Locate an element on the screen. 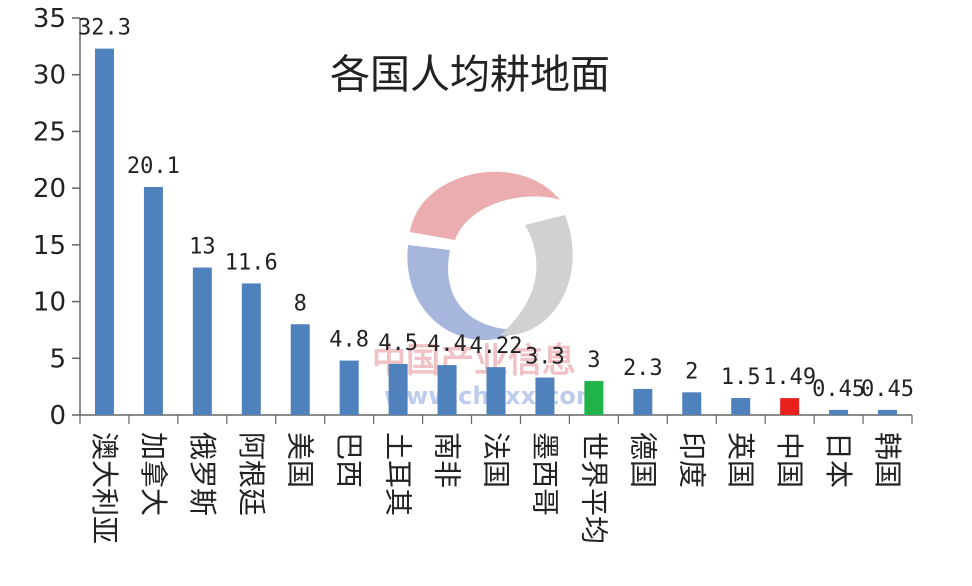  category-label-10: 墨西哥 is located at coordinates (544, 474).